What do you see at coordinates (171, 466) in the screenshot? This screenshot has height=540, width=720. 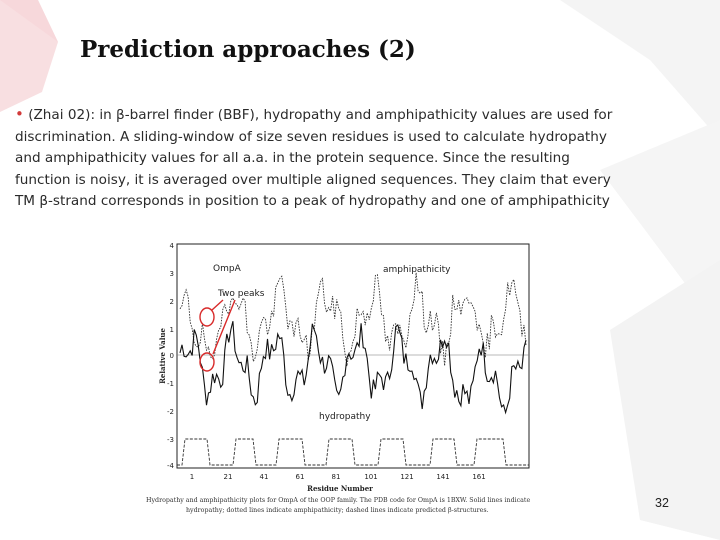 I see `y-tick-label: -4` at bounding box center [171, 466].